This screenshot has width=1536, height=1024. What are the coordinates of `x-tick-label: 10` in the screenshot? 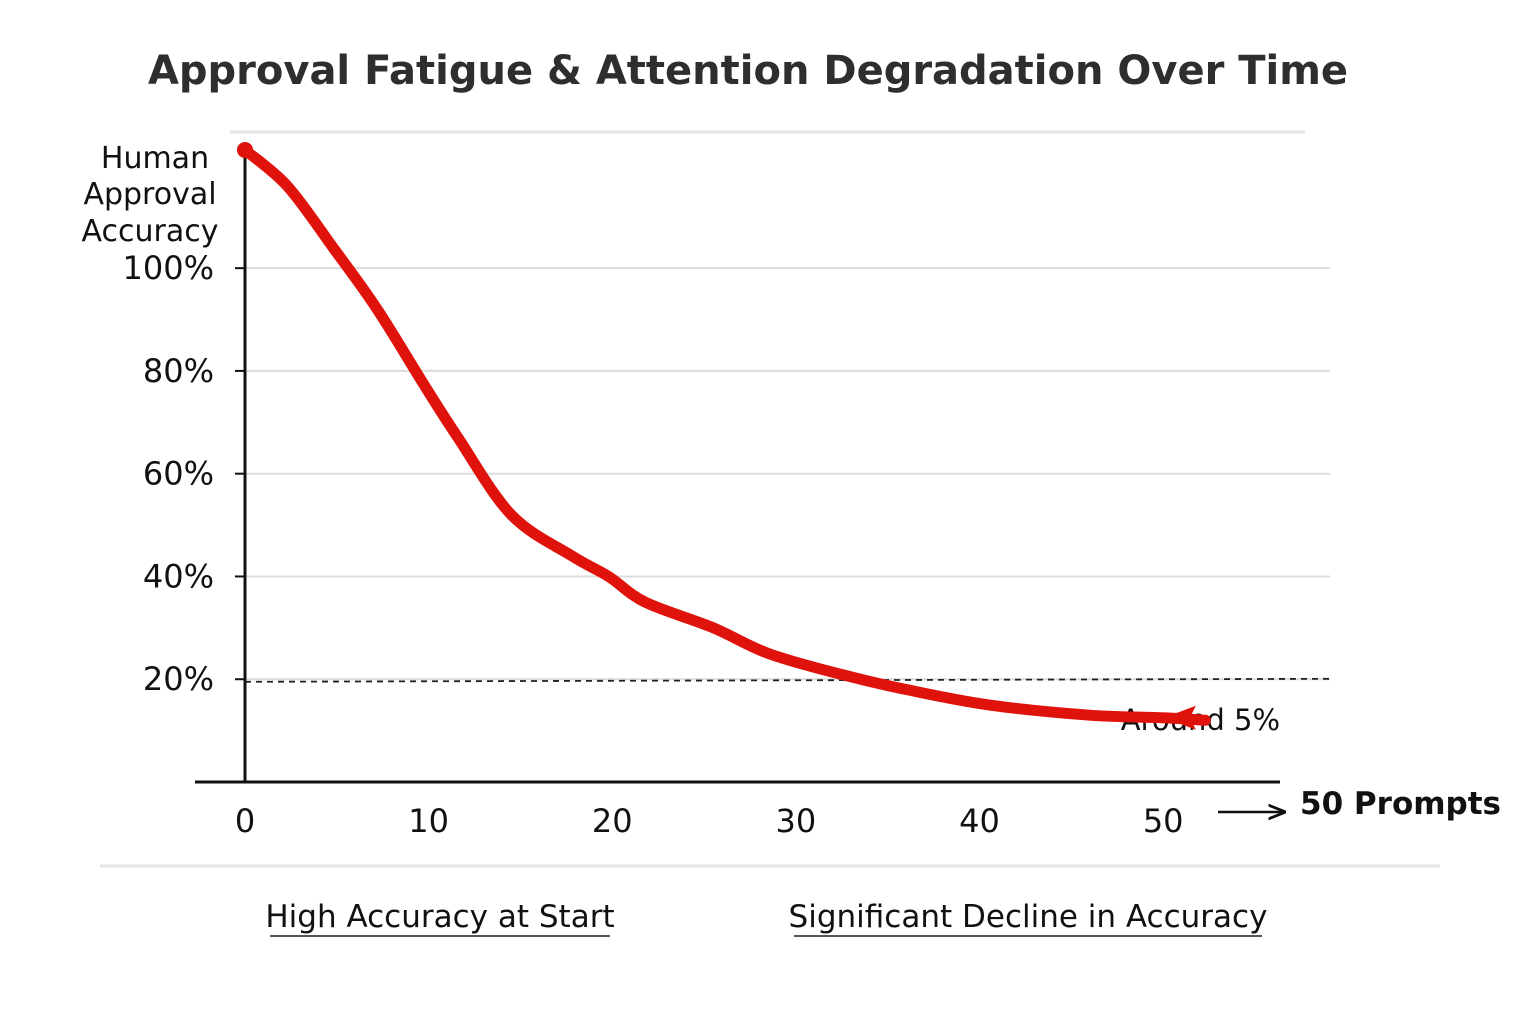 It's located at (428, 821).